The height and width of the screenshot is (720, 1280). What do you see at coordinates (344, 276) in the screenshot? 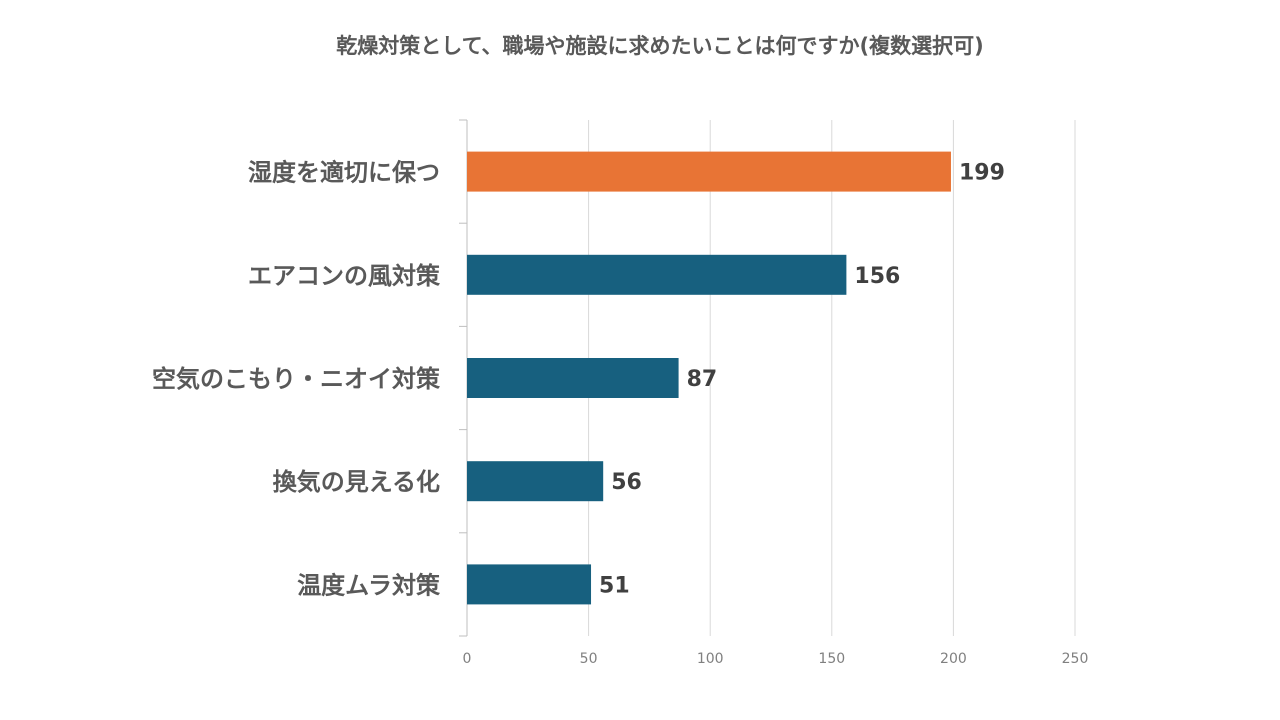
I see `category-label: エアコンの風対策` at bounding box center [344, 276].